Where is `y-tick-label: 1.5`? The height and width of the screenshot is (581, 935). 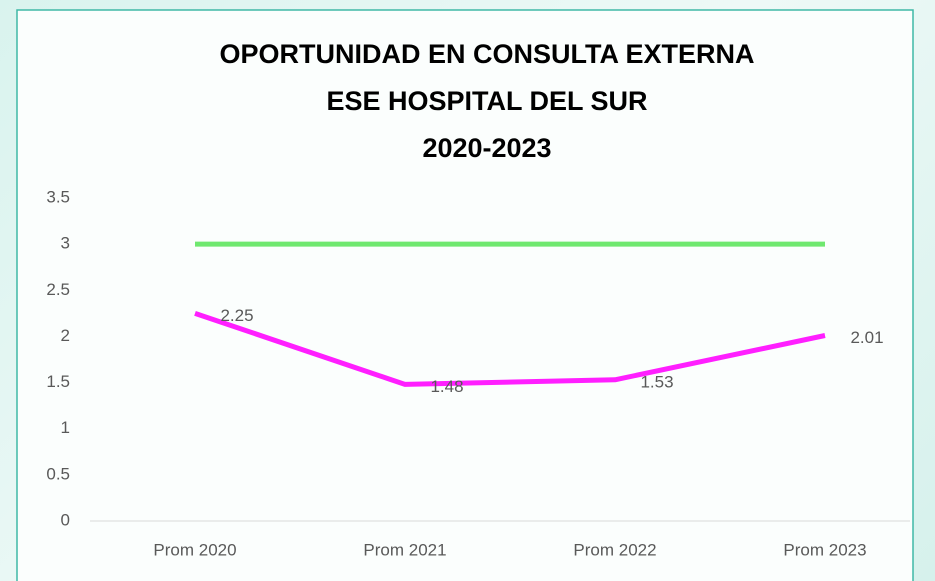 y-tick-label: 1.5 is located at coordinates (58, 381).